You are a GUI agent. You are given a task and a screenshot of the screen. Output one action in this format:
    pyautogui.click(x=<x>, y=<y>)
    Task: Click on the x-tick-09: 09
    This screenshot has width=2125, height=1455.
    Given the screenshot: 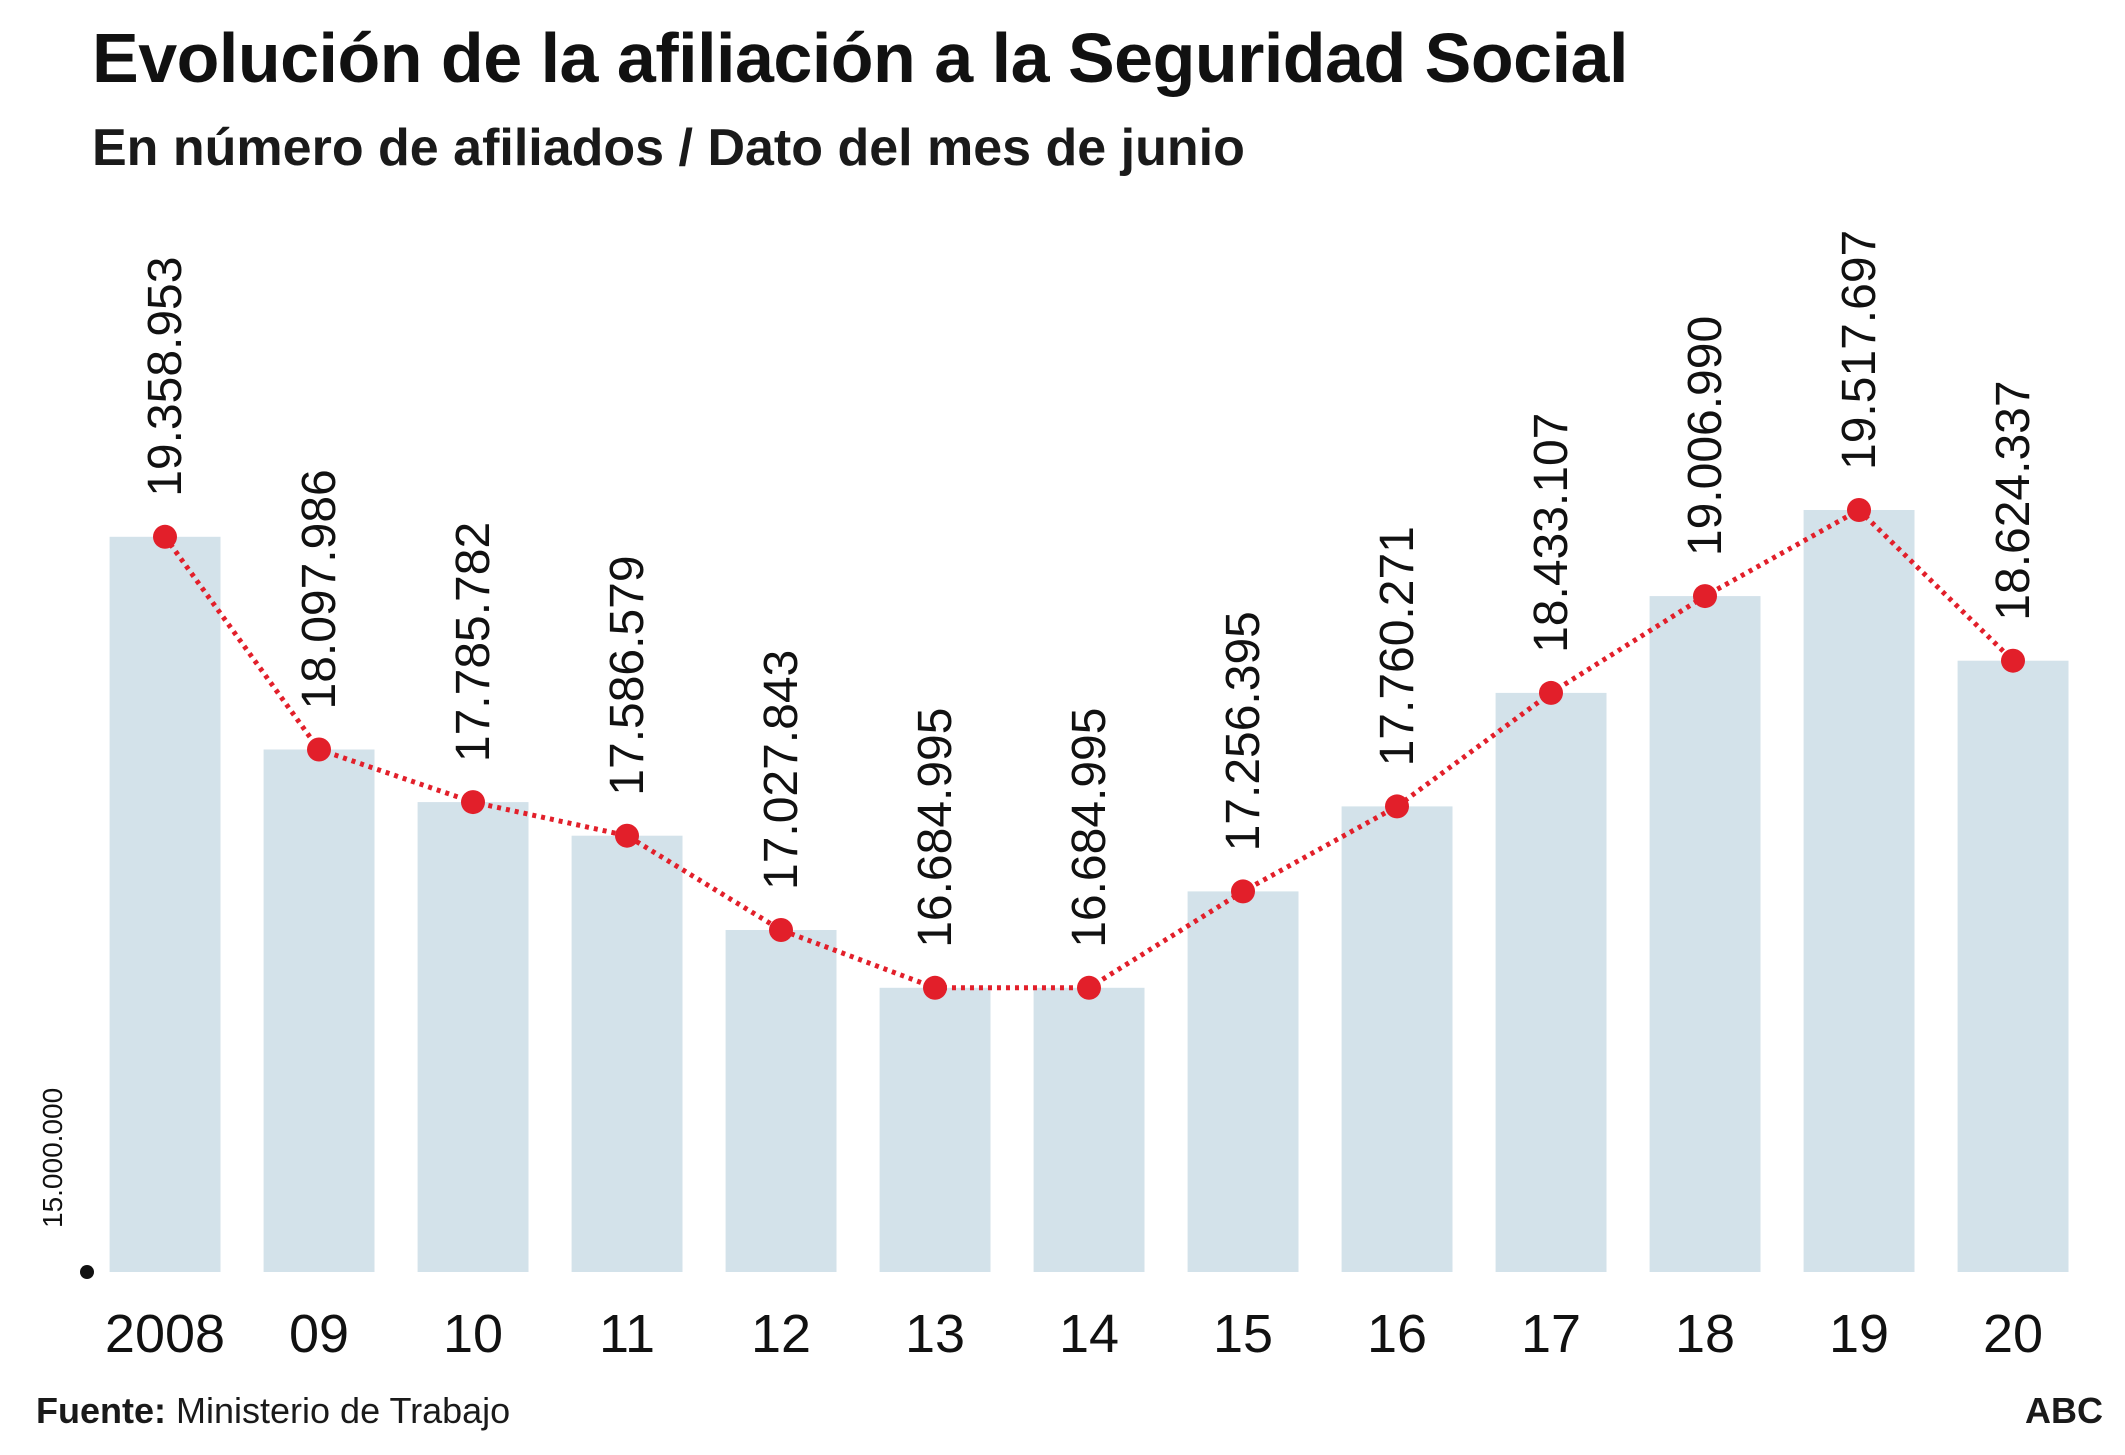 What is the action you would take?
    pyautogui.click(x=319, y=1334)
    